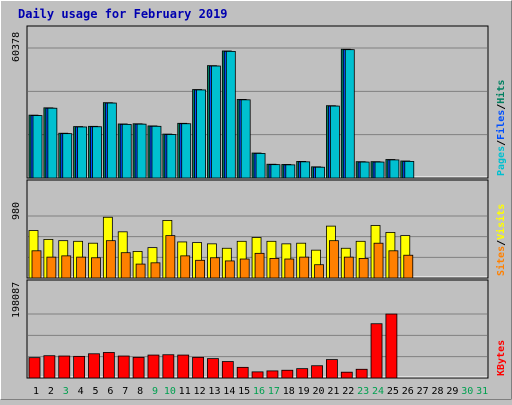 The image size is (512, 405). What do you see at coordinates (16, 211) in the screenshot?
I see `y-max-label-visits-sites: 980` at bounding box center [16, 211].